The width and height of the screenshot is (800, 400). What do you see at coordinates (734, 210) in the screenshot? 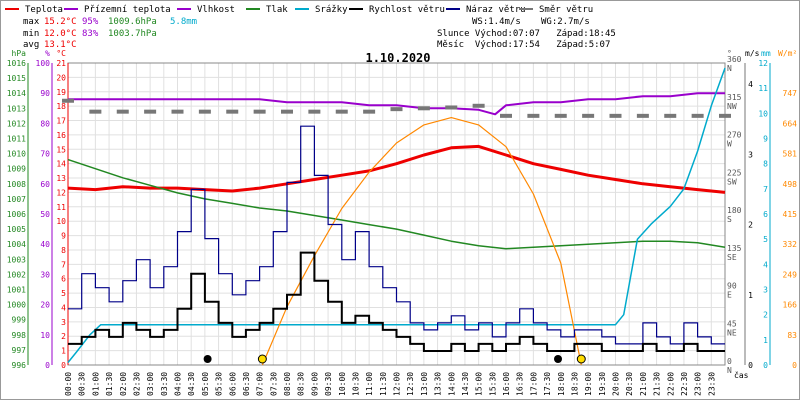
I see `dir-axis-tick: 180` at bounding box center [734, 210].